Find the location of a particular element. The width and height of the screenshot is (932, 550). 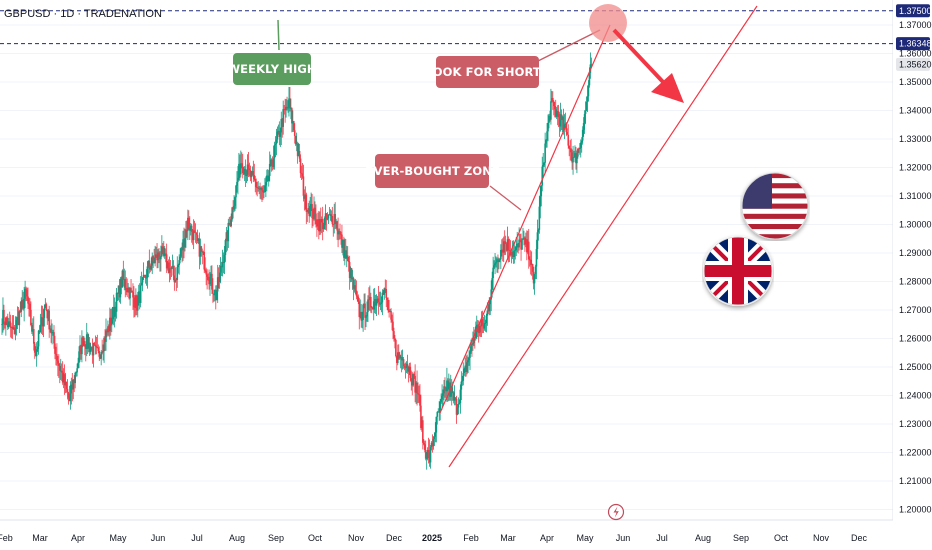

upper-channel-line is located at coordinates (525, 219).